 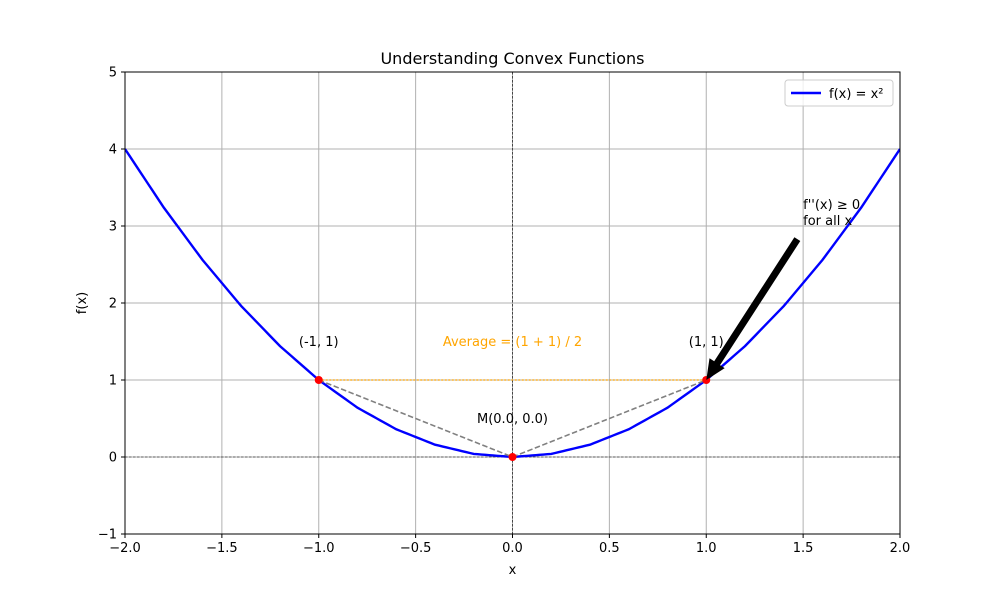 I want to click on x-axis-label: x, so click(x=513, y=570).